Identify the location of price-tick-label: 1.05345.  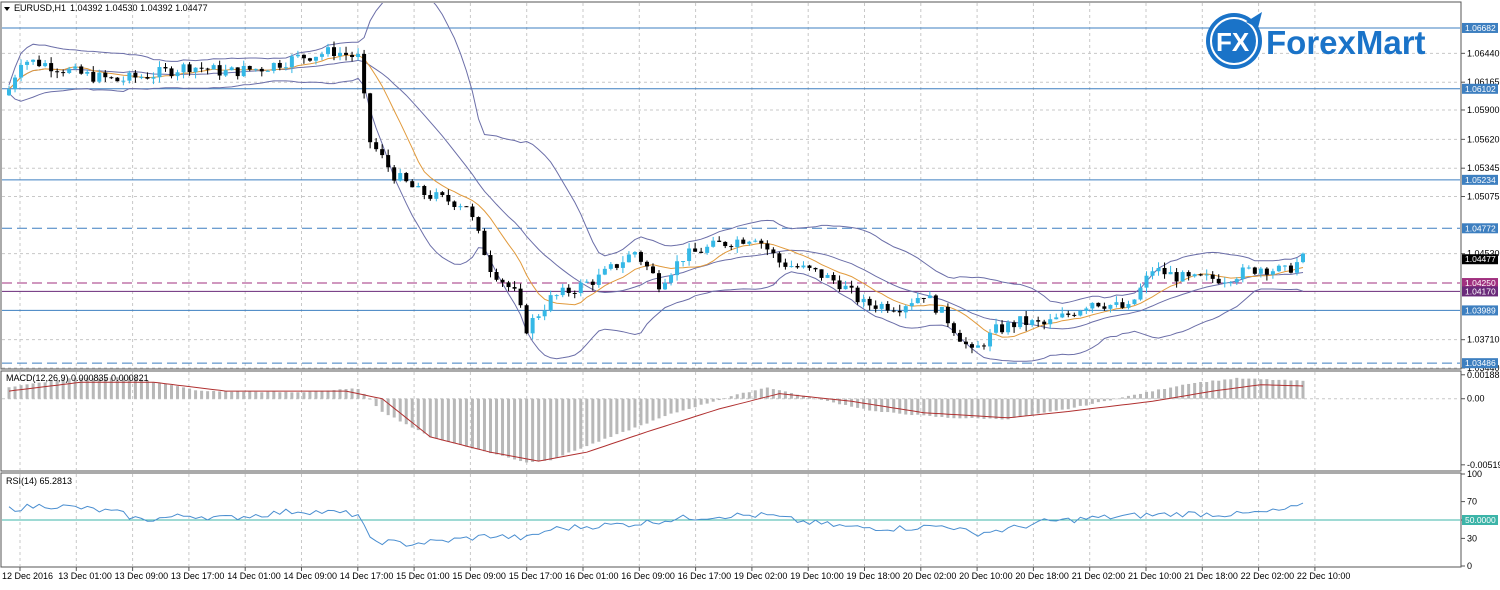
(1483, 168).